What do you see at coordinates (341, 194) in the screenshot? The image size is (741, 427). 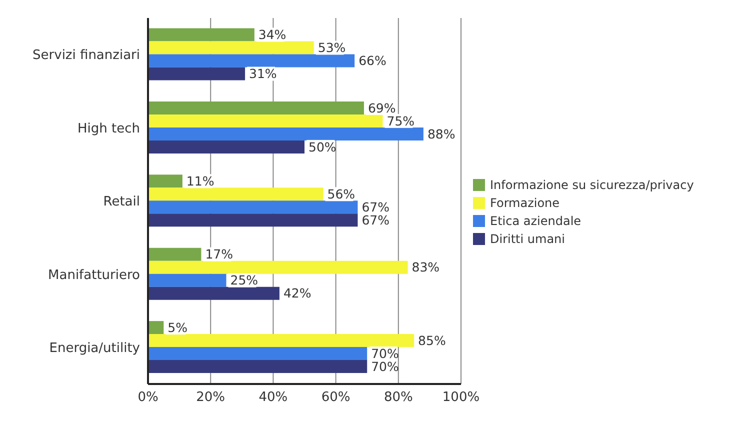 I see `data-label: 56%` at bounding box center [341, 194].